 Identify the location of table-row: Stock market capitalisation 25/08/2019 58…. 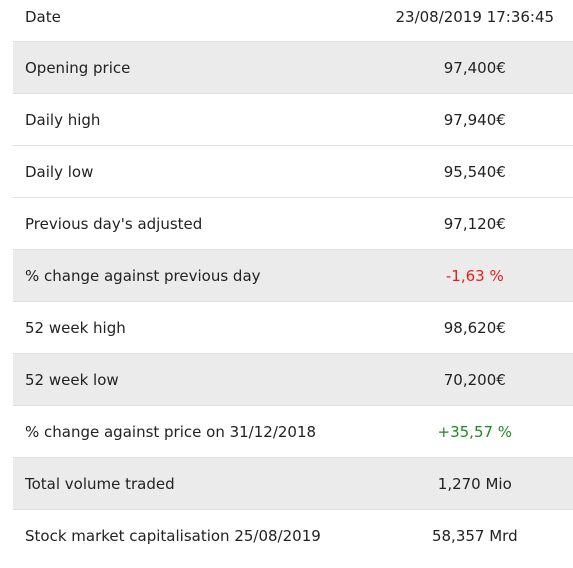
(293, 536).